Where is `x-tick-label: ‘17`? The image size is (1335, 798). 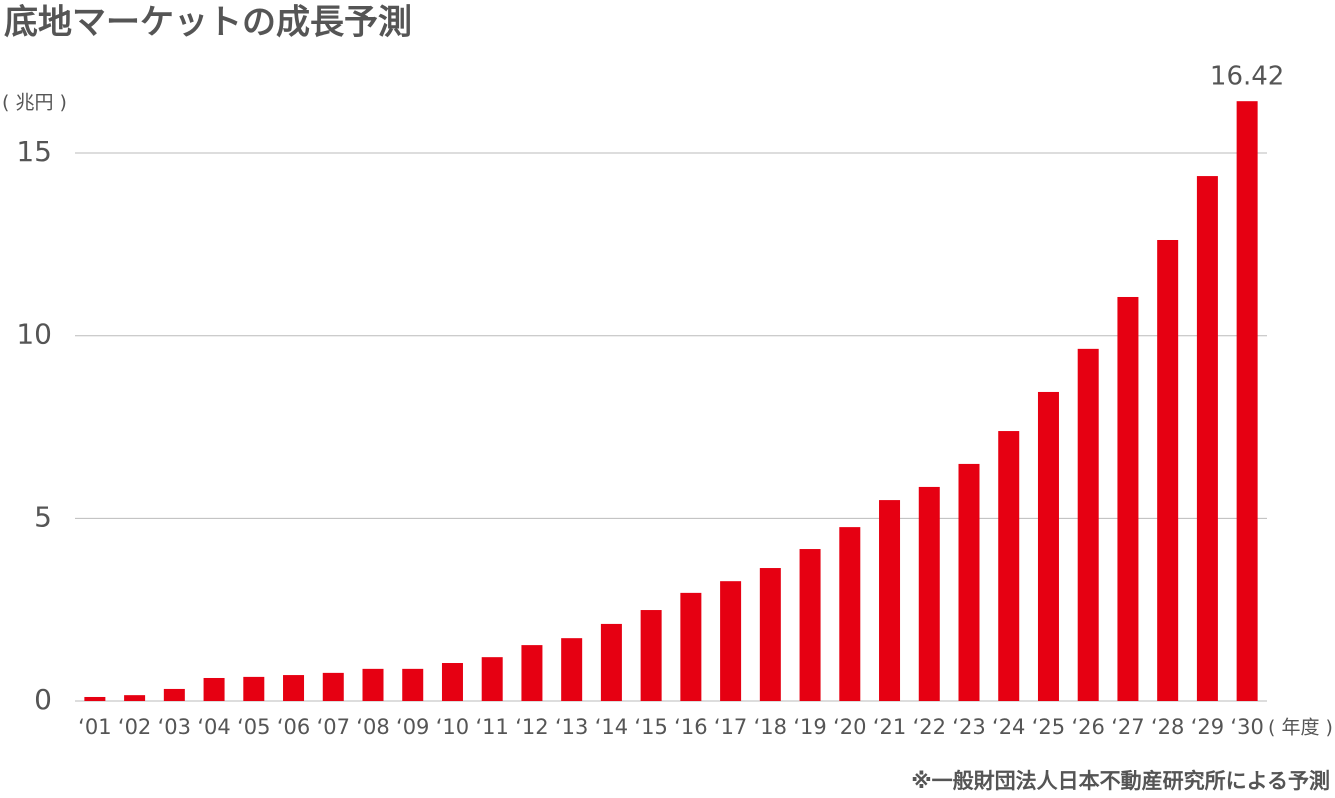
x-tick-label: ‘17 is located at coordinates (730, 727).